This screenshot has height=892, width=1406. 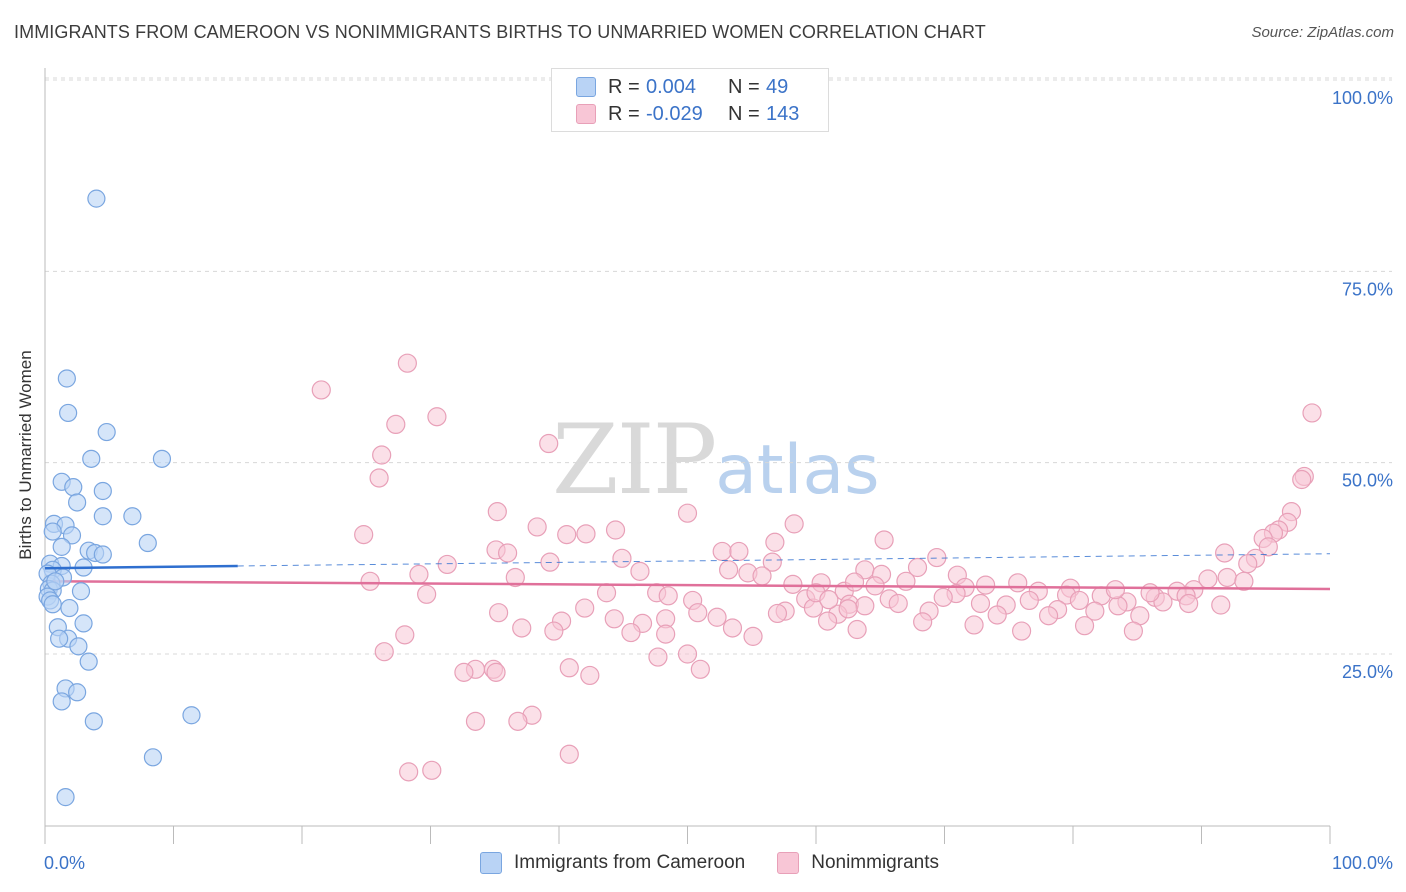 I want to click on legend-row-nonimmigrants: R = -0.029 N = 143, so click(x=687, y=114).